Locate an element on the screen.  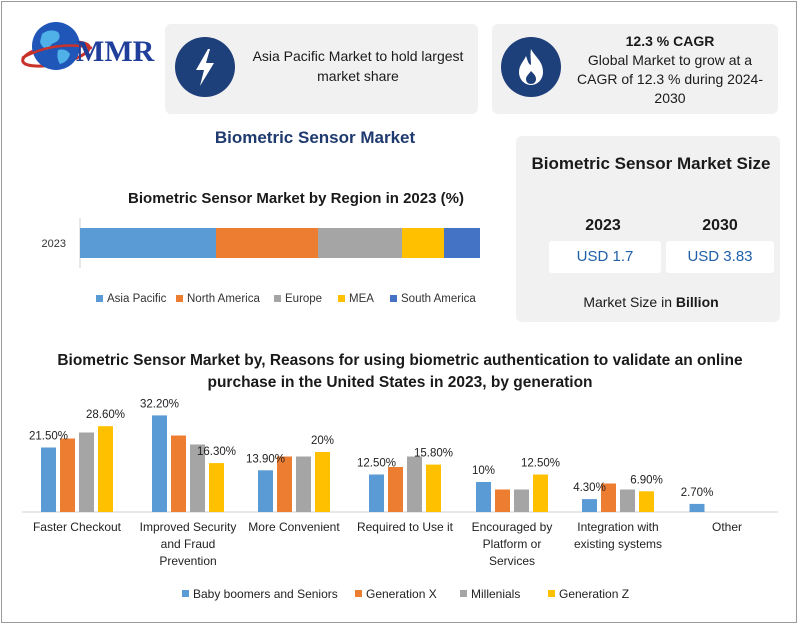
generation-data-label: 20% is located at coordinates (322, 441).